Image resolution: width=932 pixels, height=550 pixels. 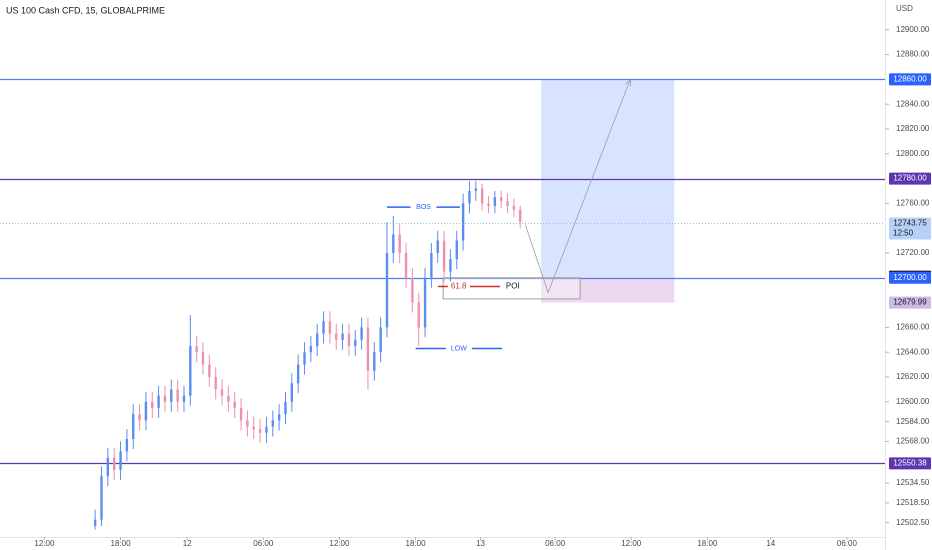 I want to click on currency: USD, so click(x=904, y=8).